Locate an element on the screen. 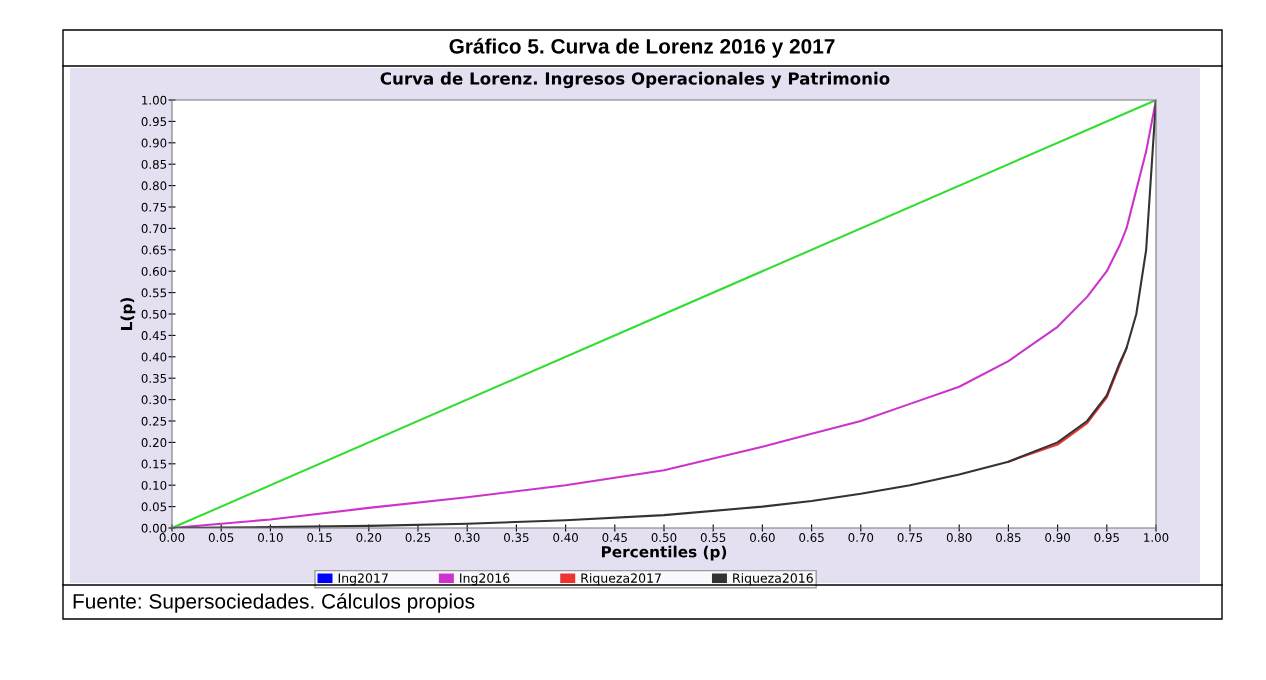  y-tick-label: 0.30 is located at coordinates (154, 400).